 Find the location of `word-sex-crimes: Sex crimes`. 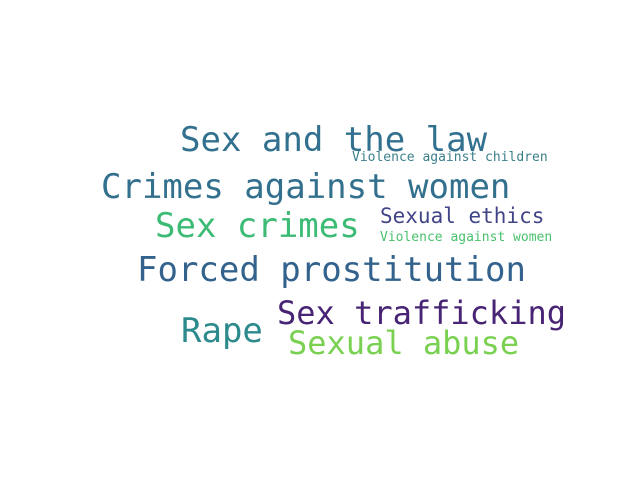

word-sex-crimes: Sex crimes is located at coordinates (257, 226).